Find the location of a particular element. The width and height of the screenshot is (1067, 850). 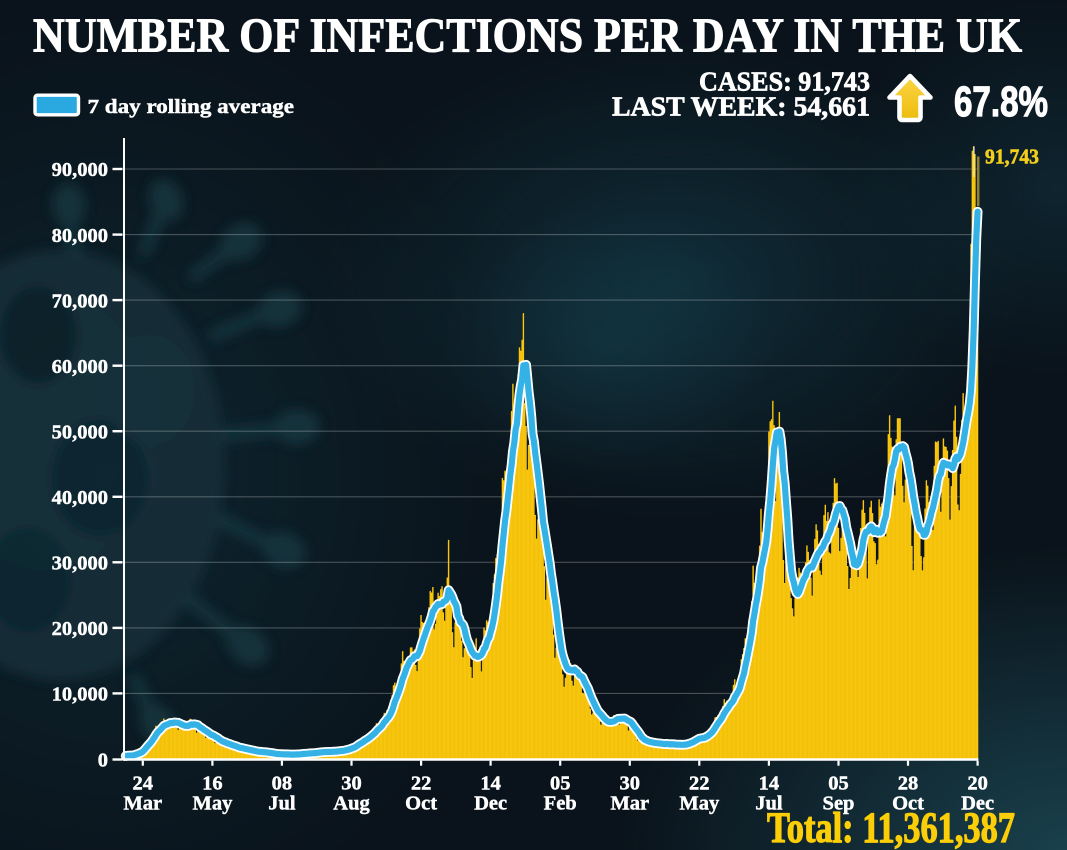

svg-text: 28 is located at coordinates (908, 784).